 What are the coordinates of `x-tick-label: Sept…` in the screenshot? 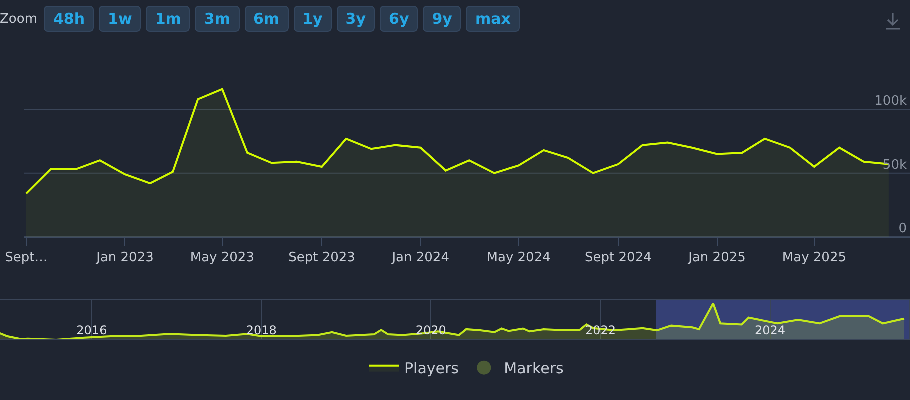 It's located at (26, 258).